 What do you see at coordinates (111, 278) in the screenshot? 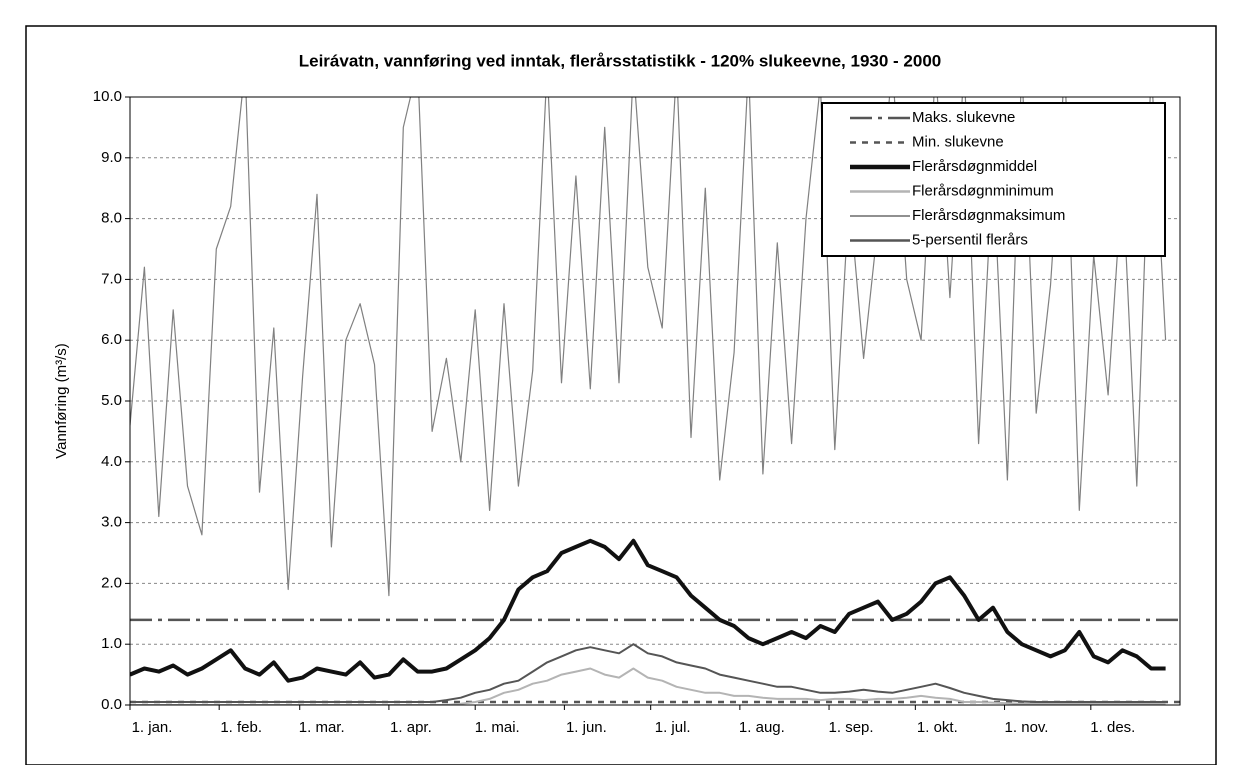
I see `y-tick-label: 7.0` at bounding box center [111, 278].